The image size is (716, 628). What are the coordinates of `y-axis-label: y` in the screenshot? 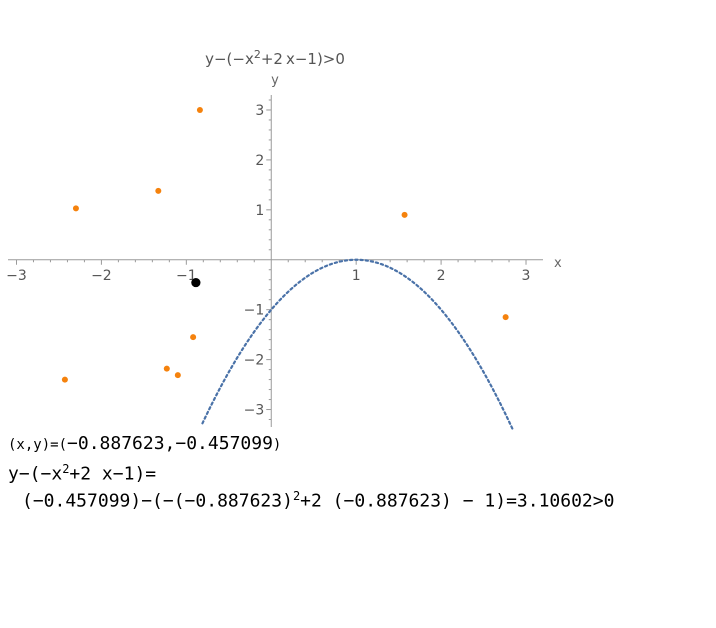 It's located at (275, 80).